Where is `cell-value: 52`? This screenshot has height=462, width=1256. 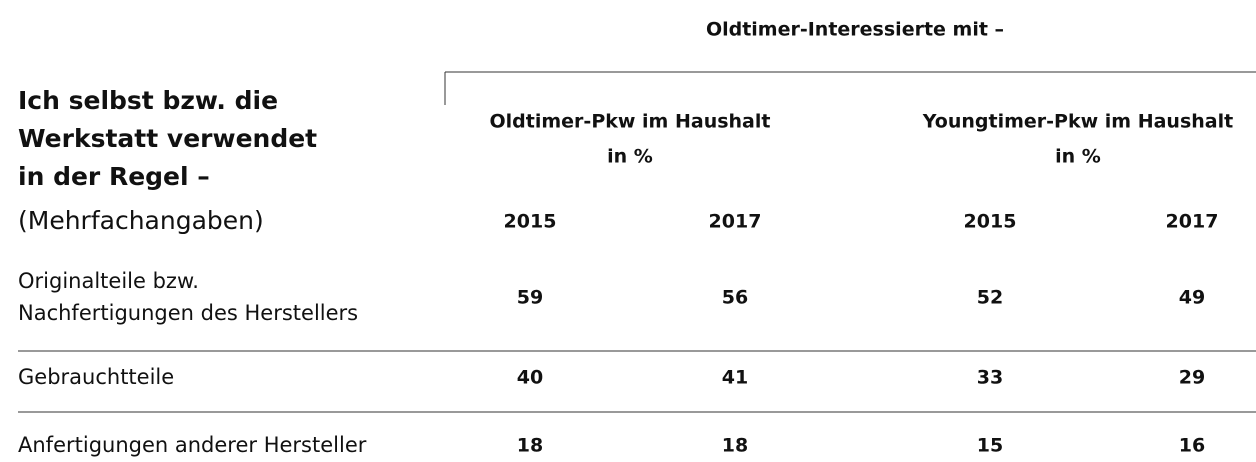 cell-value: 52 is located at coordinates (990, 298).